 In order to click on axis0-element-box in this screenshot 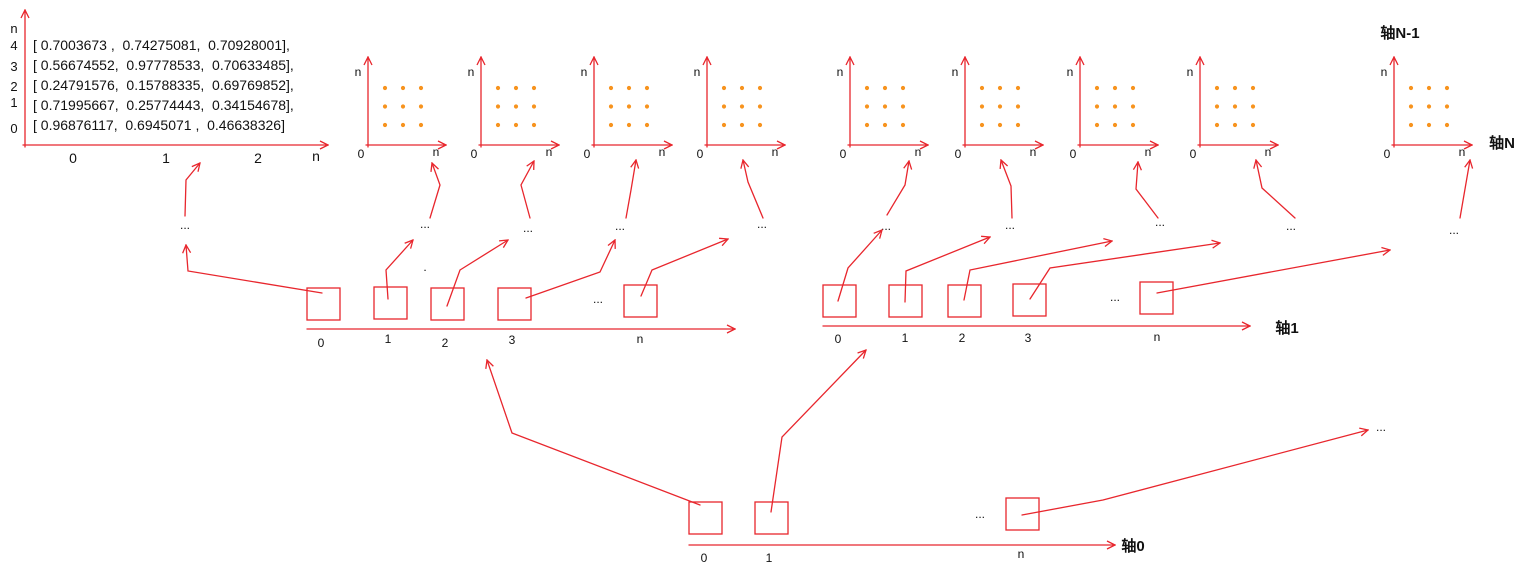, I will do `click(771, 518)`.